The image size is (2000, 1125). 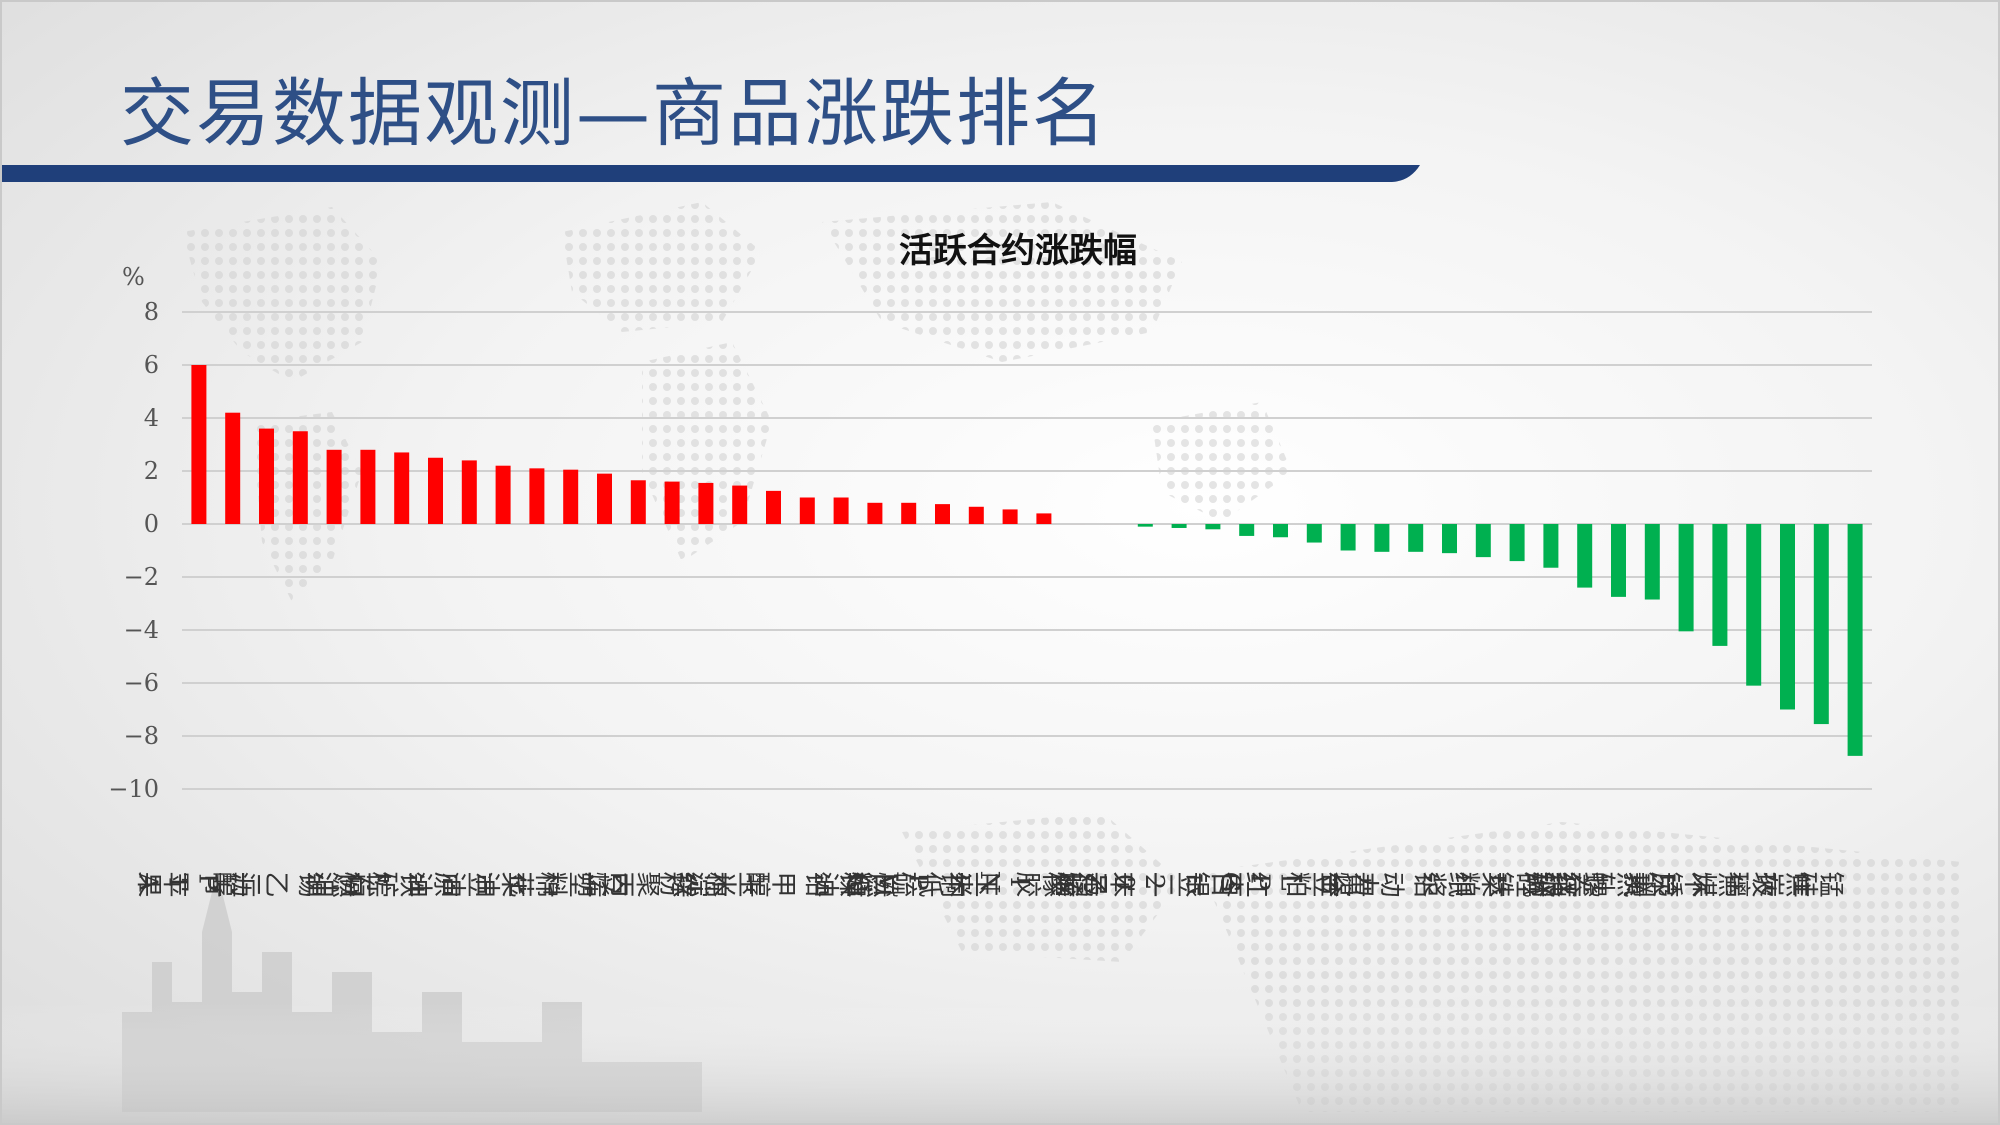 What do you see at coordinates (1517, 543) in the screenshot?
I see `bar-菜粕` at bounding box center [1517, 543].